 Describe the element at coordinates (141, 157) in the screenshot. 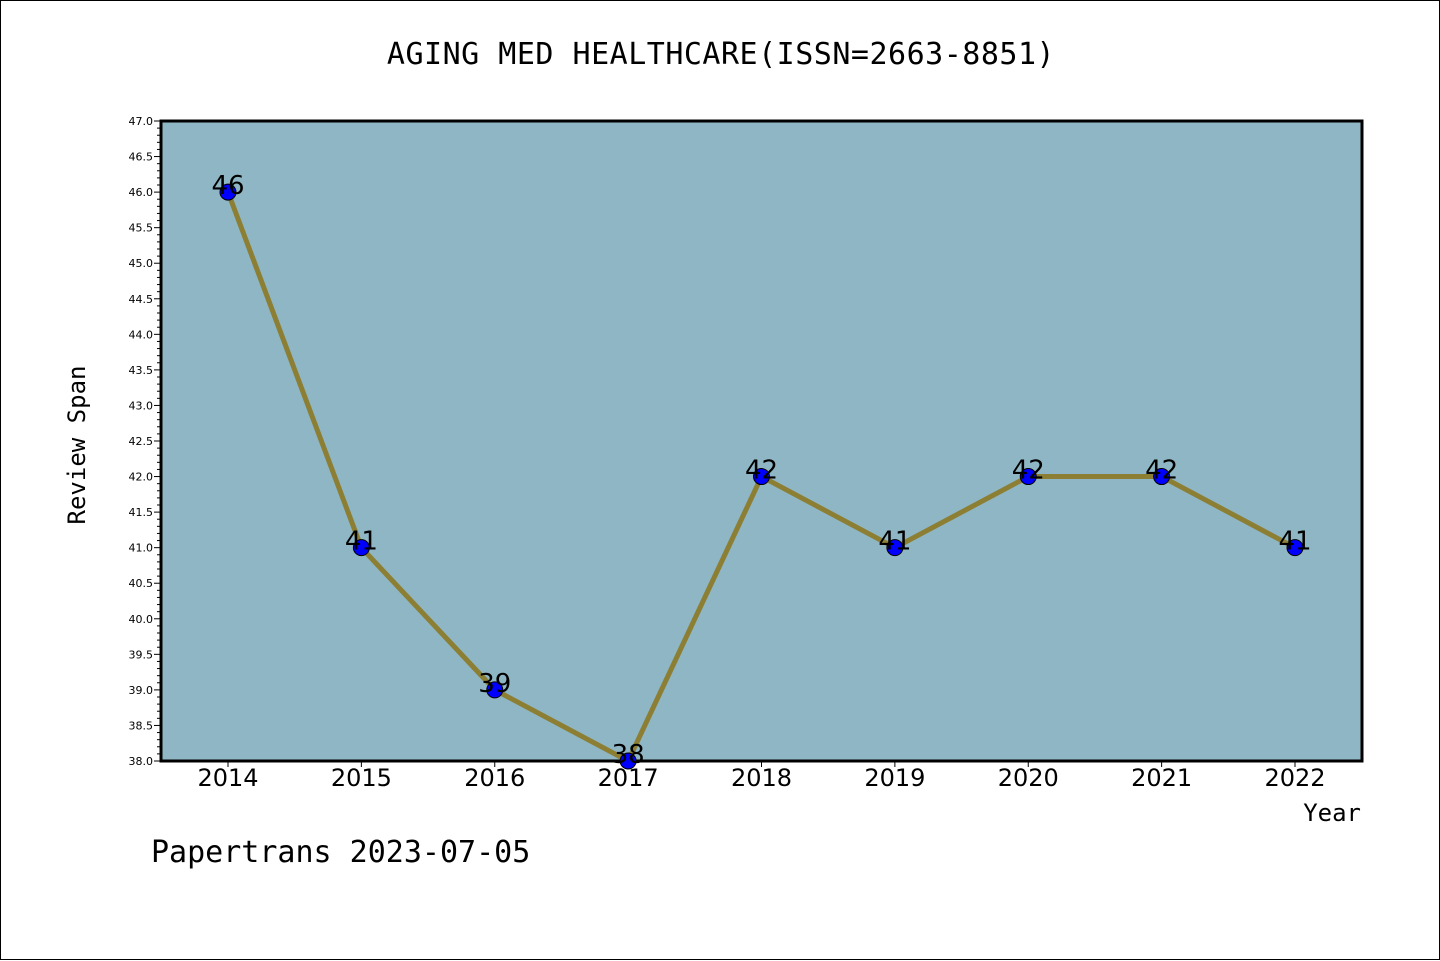

I see `y-tick-label: 46.5` at that location.